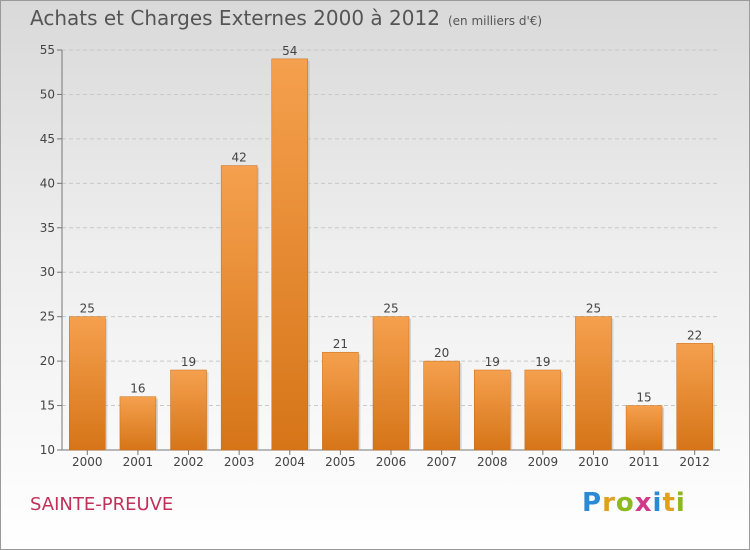 This screenshot has height=550, width=750. Describe the element at coordinates (239, 158) in the screenshot. I see `value-label: 42` at that location.